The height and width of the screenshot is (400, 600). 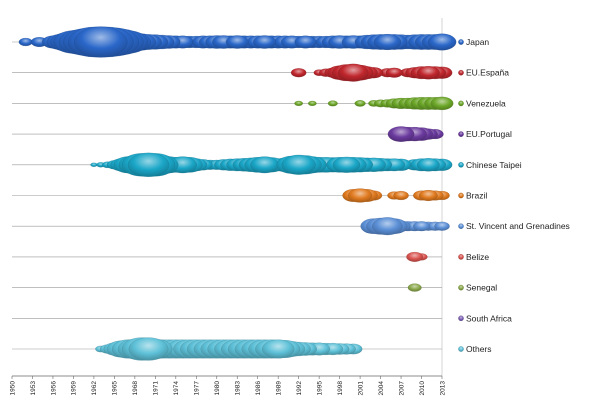 I want to click on bubble-japan-1963, so click(x=101, y=42).